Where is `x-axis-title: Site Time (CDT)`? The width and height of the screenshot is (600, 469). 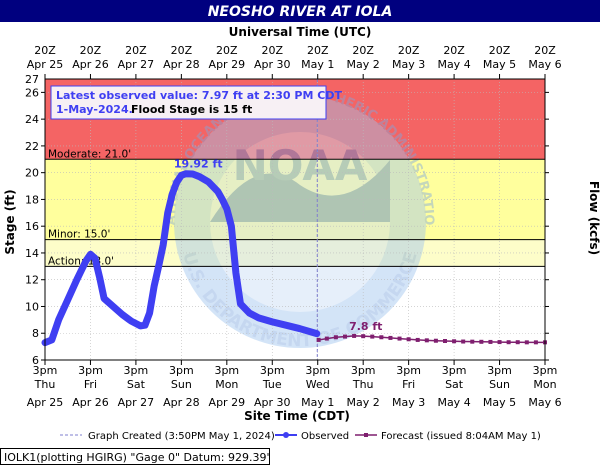 x-axis-title: Site Time (CDT) is located at coordinates (297, 416).